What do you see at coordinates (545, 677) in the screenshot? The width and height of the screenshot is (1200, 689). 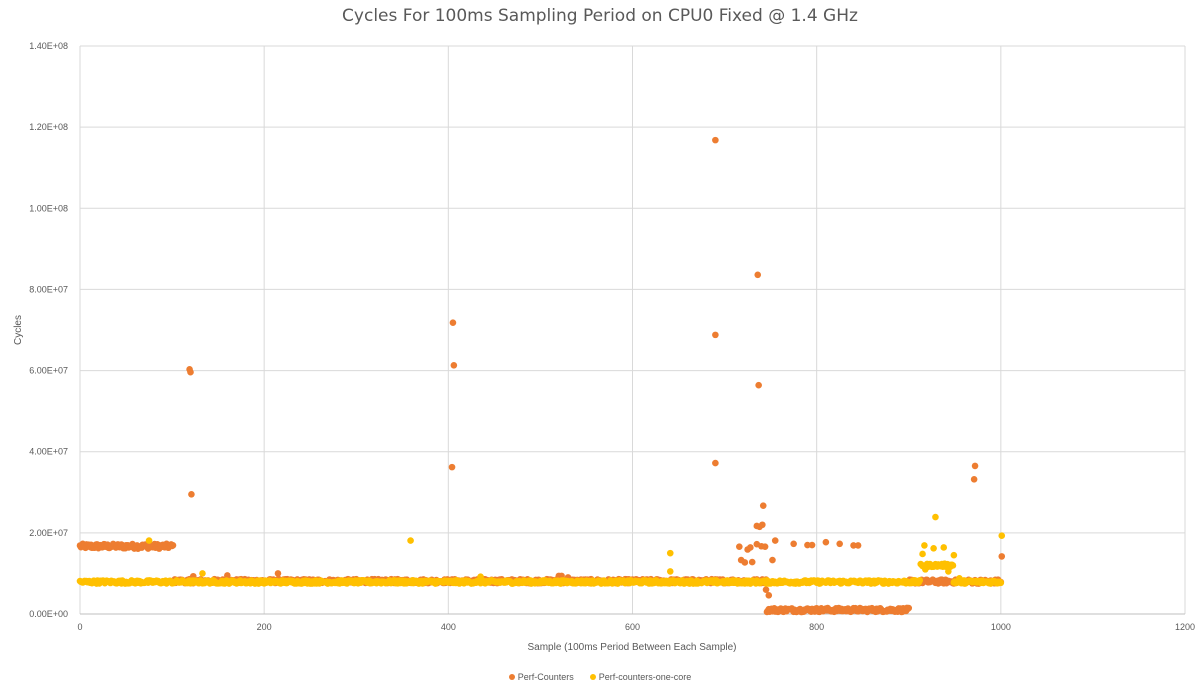 I see `legend-label: Perf-Counters` at bounding box center [545, 677].